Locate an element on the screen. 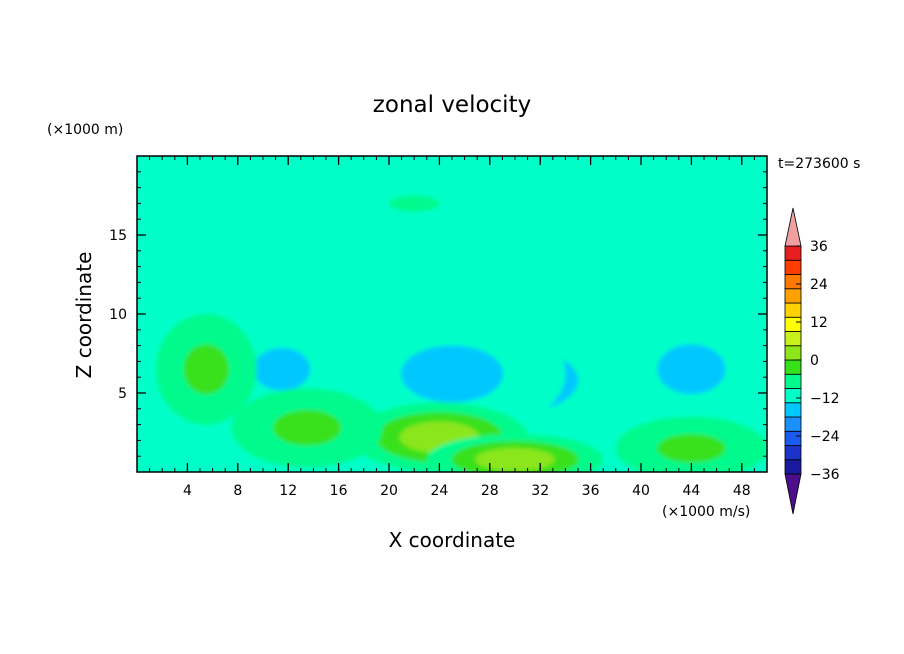  colorbar-tick-label: −24 is located at coordinates (825, 437).